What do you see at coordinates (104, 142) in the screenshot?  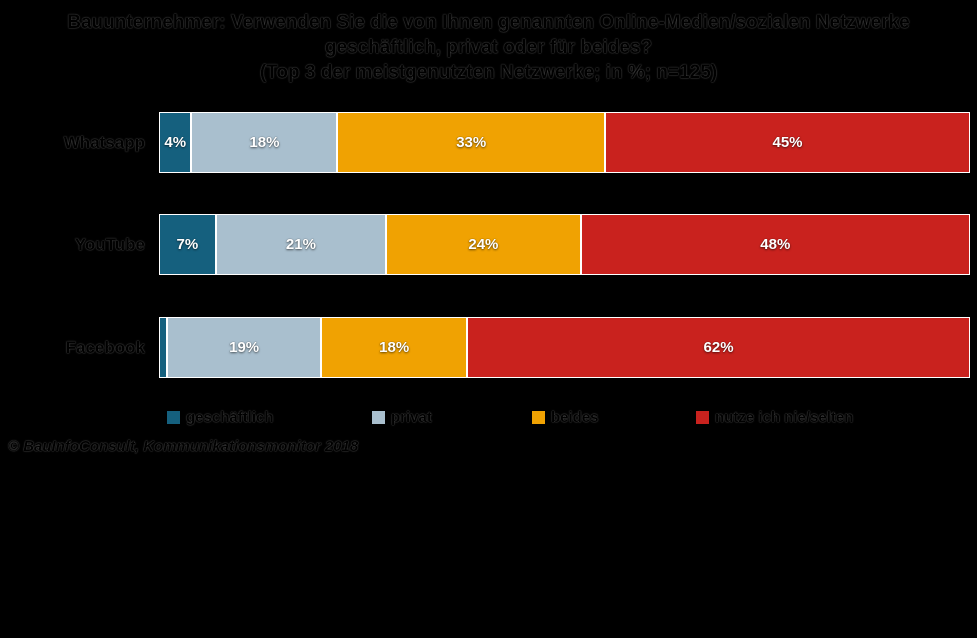 I see `category-label: Whatsapp` at bounding box center [104, 142].